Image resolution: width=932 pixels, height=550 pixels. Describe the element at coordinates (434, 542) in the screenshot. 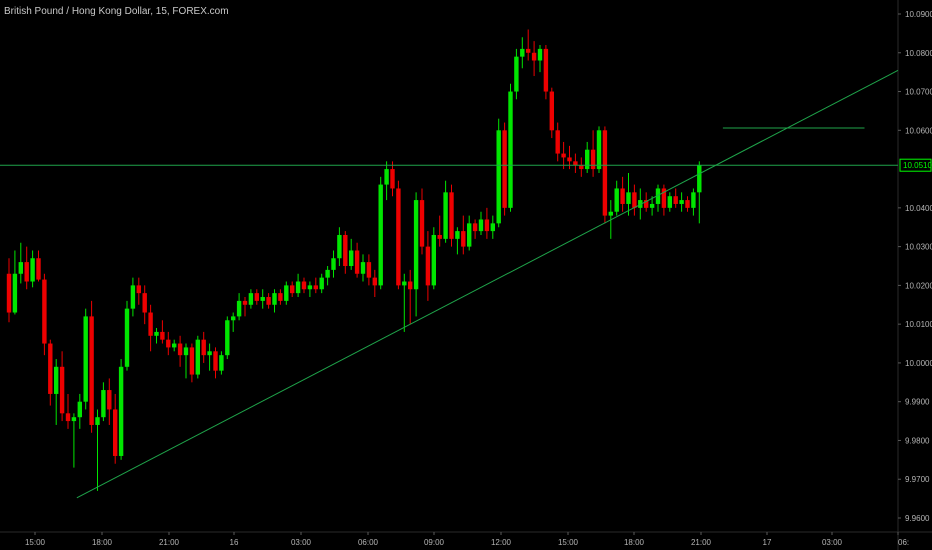

I see `time-tick-label: 09:00` at that location.